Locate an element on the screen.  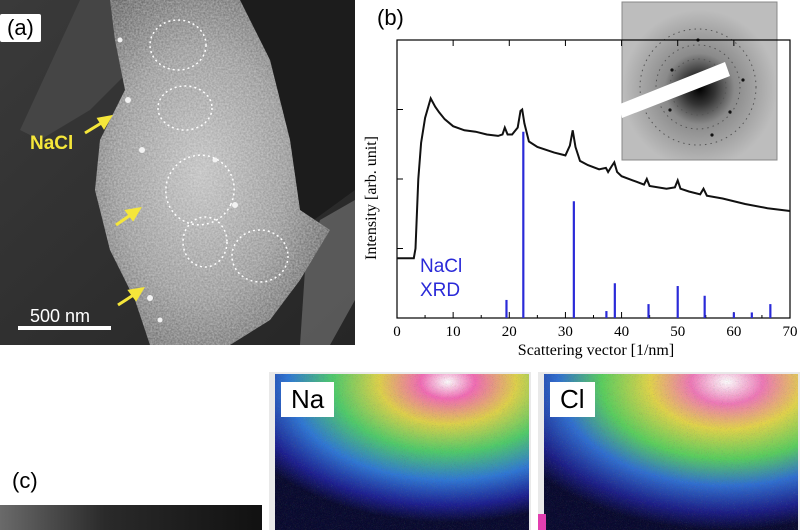
map-label-na: Na is located at coordinates (308, 399).